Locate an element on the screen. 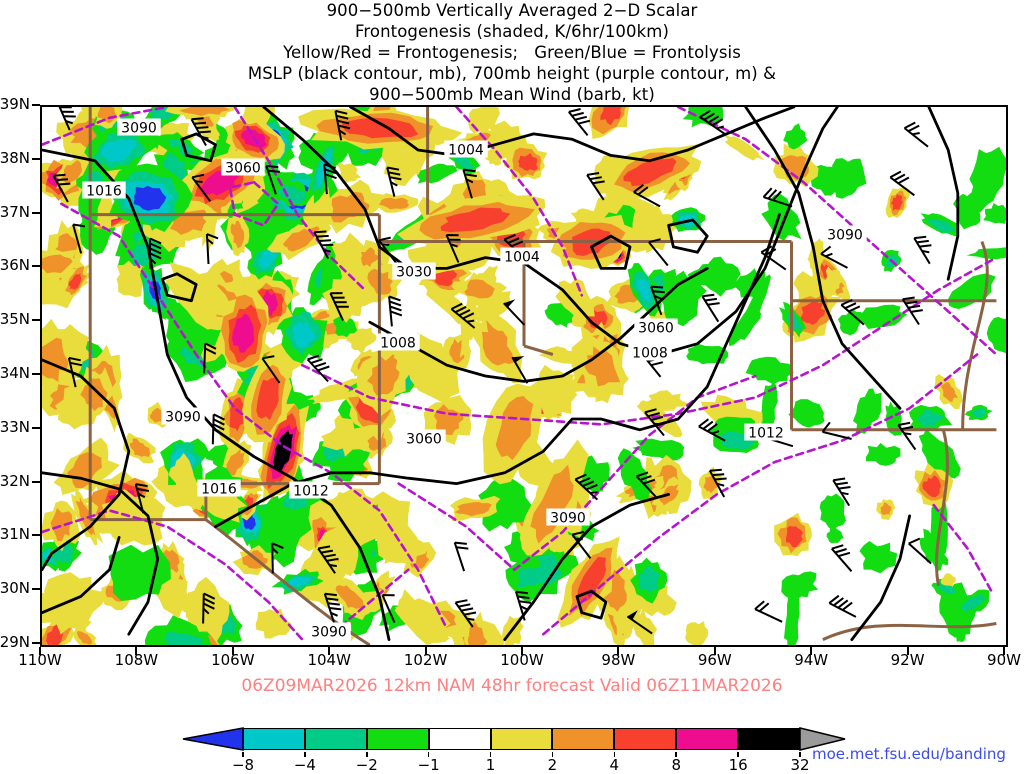  x-axis-label: 94W is located at coordinates (811, 660).